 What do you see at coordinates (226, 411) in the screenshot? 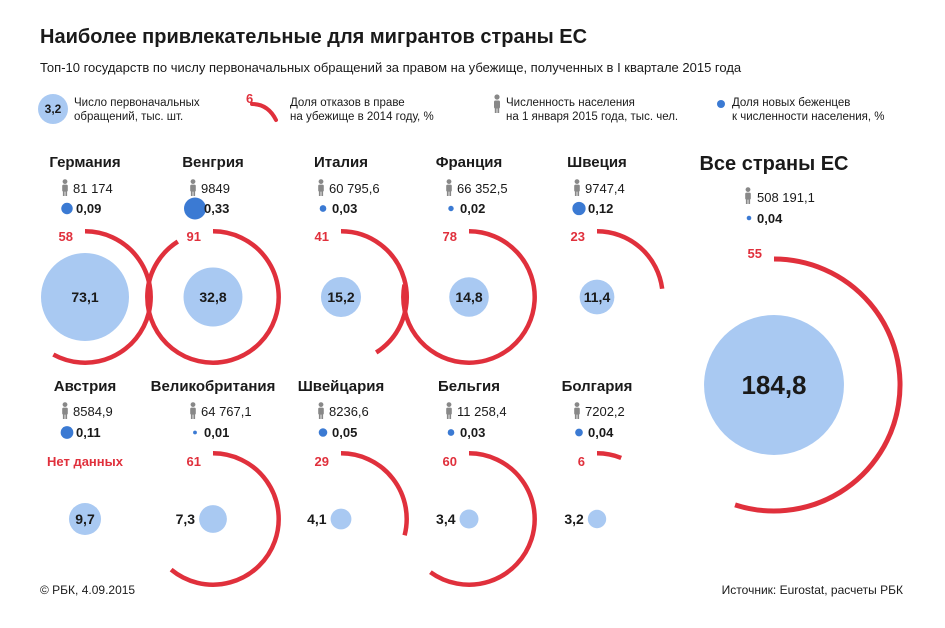
I see `population-value: 64 767,1` at bounding box center [226, 411].